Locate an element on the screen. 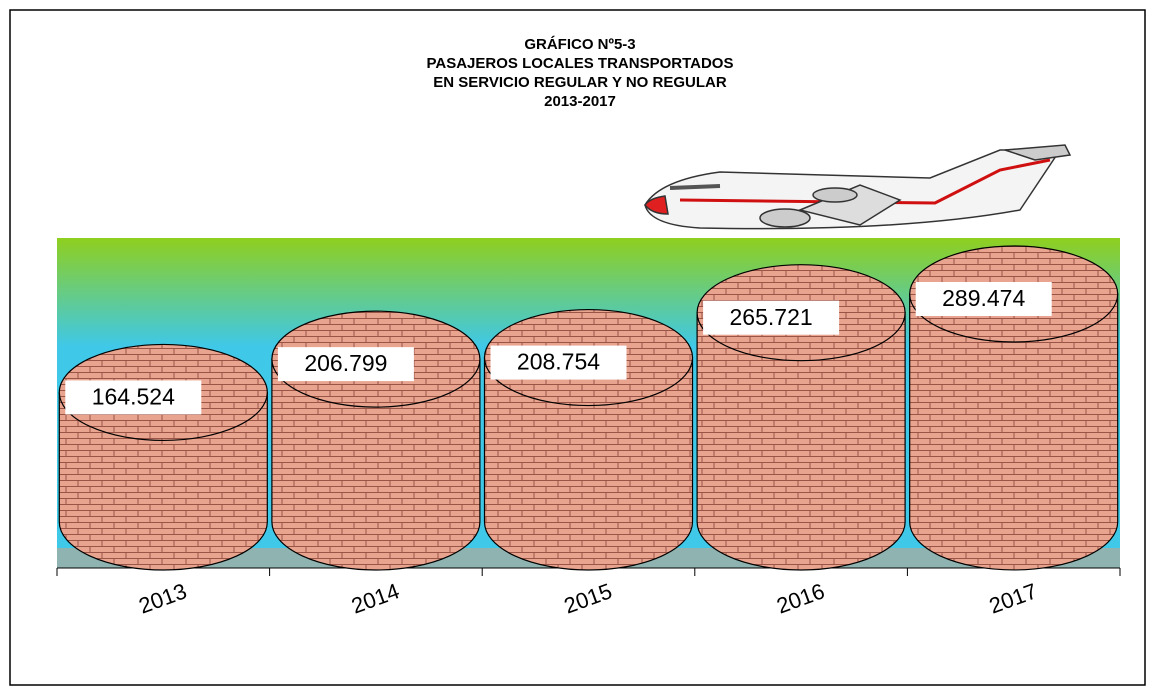 The image size is (1155, 699). title-line: EN SERVICIO REGULAR Y NO REGULAR is located at coordinates (580, 82).